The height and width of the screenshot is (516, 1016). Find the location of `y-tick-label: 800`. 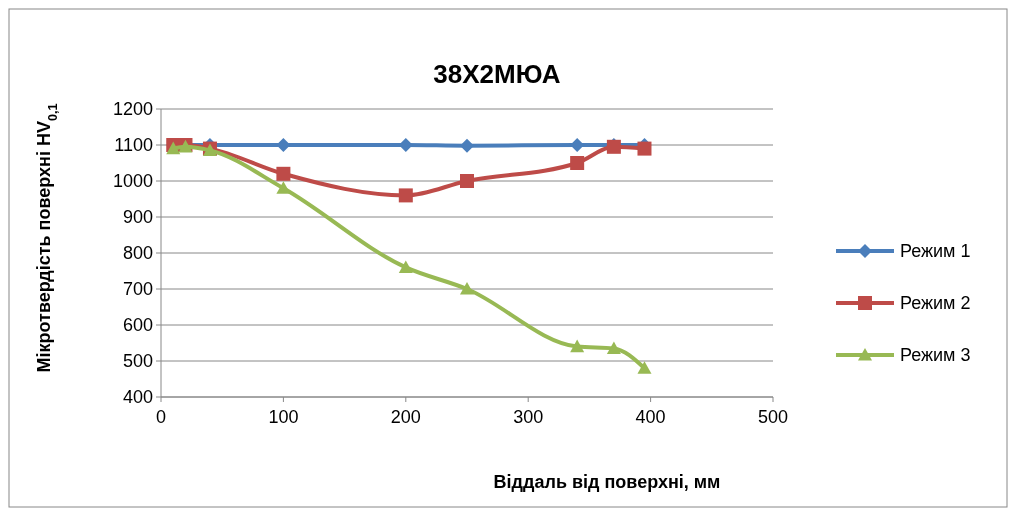

y-tick-label: 800 is located at coordinates (137, 253).